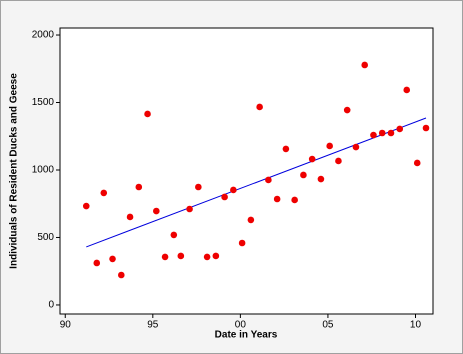 This screenshot has width=463, height=354. Describe the element at coordinates (43, 170) in the screenshot. I see `y-tick-label: 1000` at that location.